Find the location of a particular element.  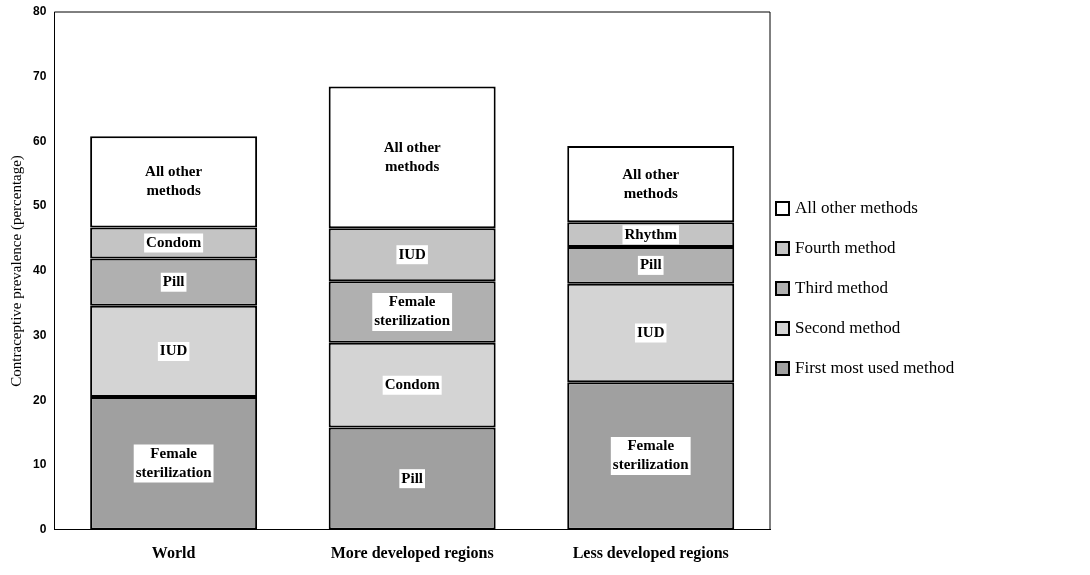

y-tick-label: 70 is located at coordinates (39, 76).